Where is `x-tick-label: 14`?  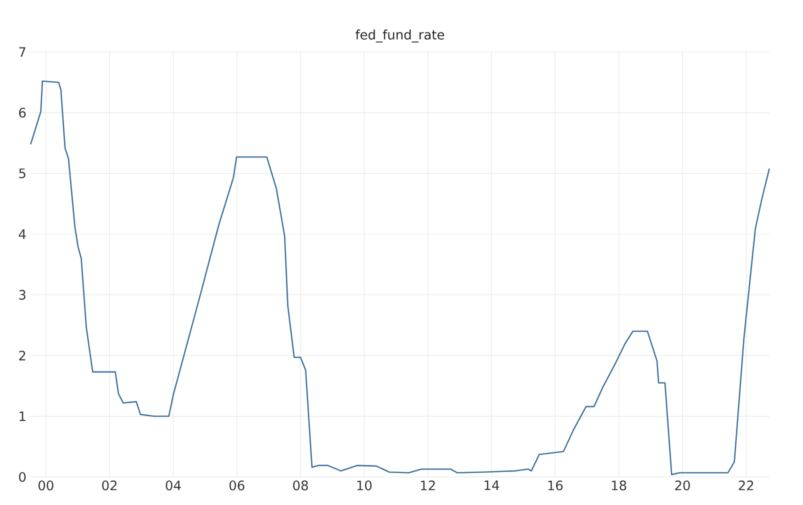
x-tick-label: 14 is located at coordinates (492, 485).